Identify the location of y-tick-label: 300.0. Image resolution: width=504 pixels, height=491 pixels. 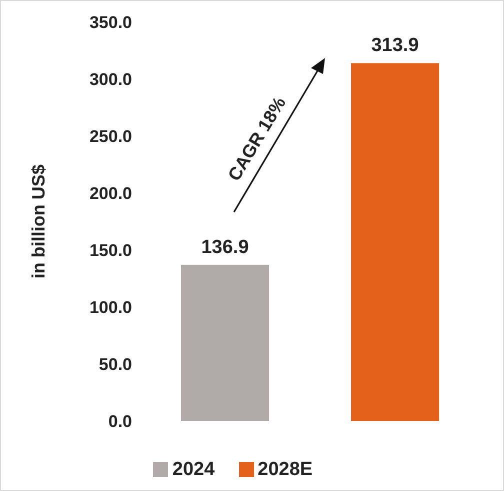
(110, 80).